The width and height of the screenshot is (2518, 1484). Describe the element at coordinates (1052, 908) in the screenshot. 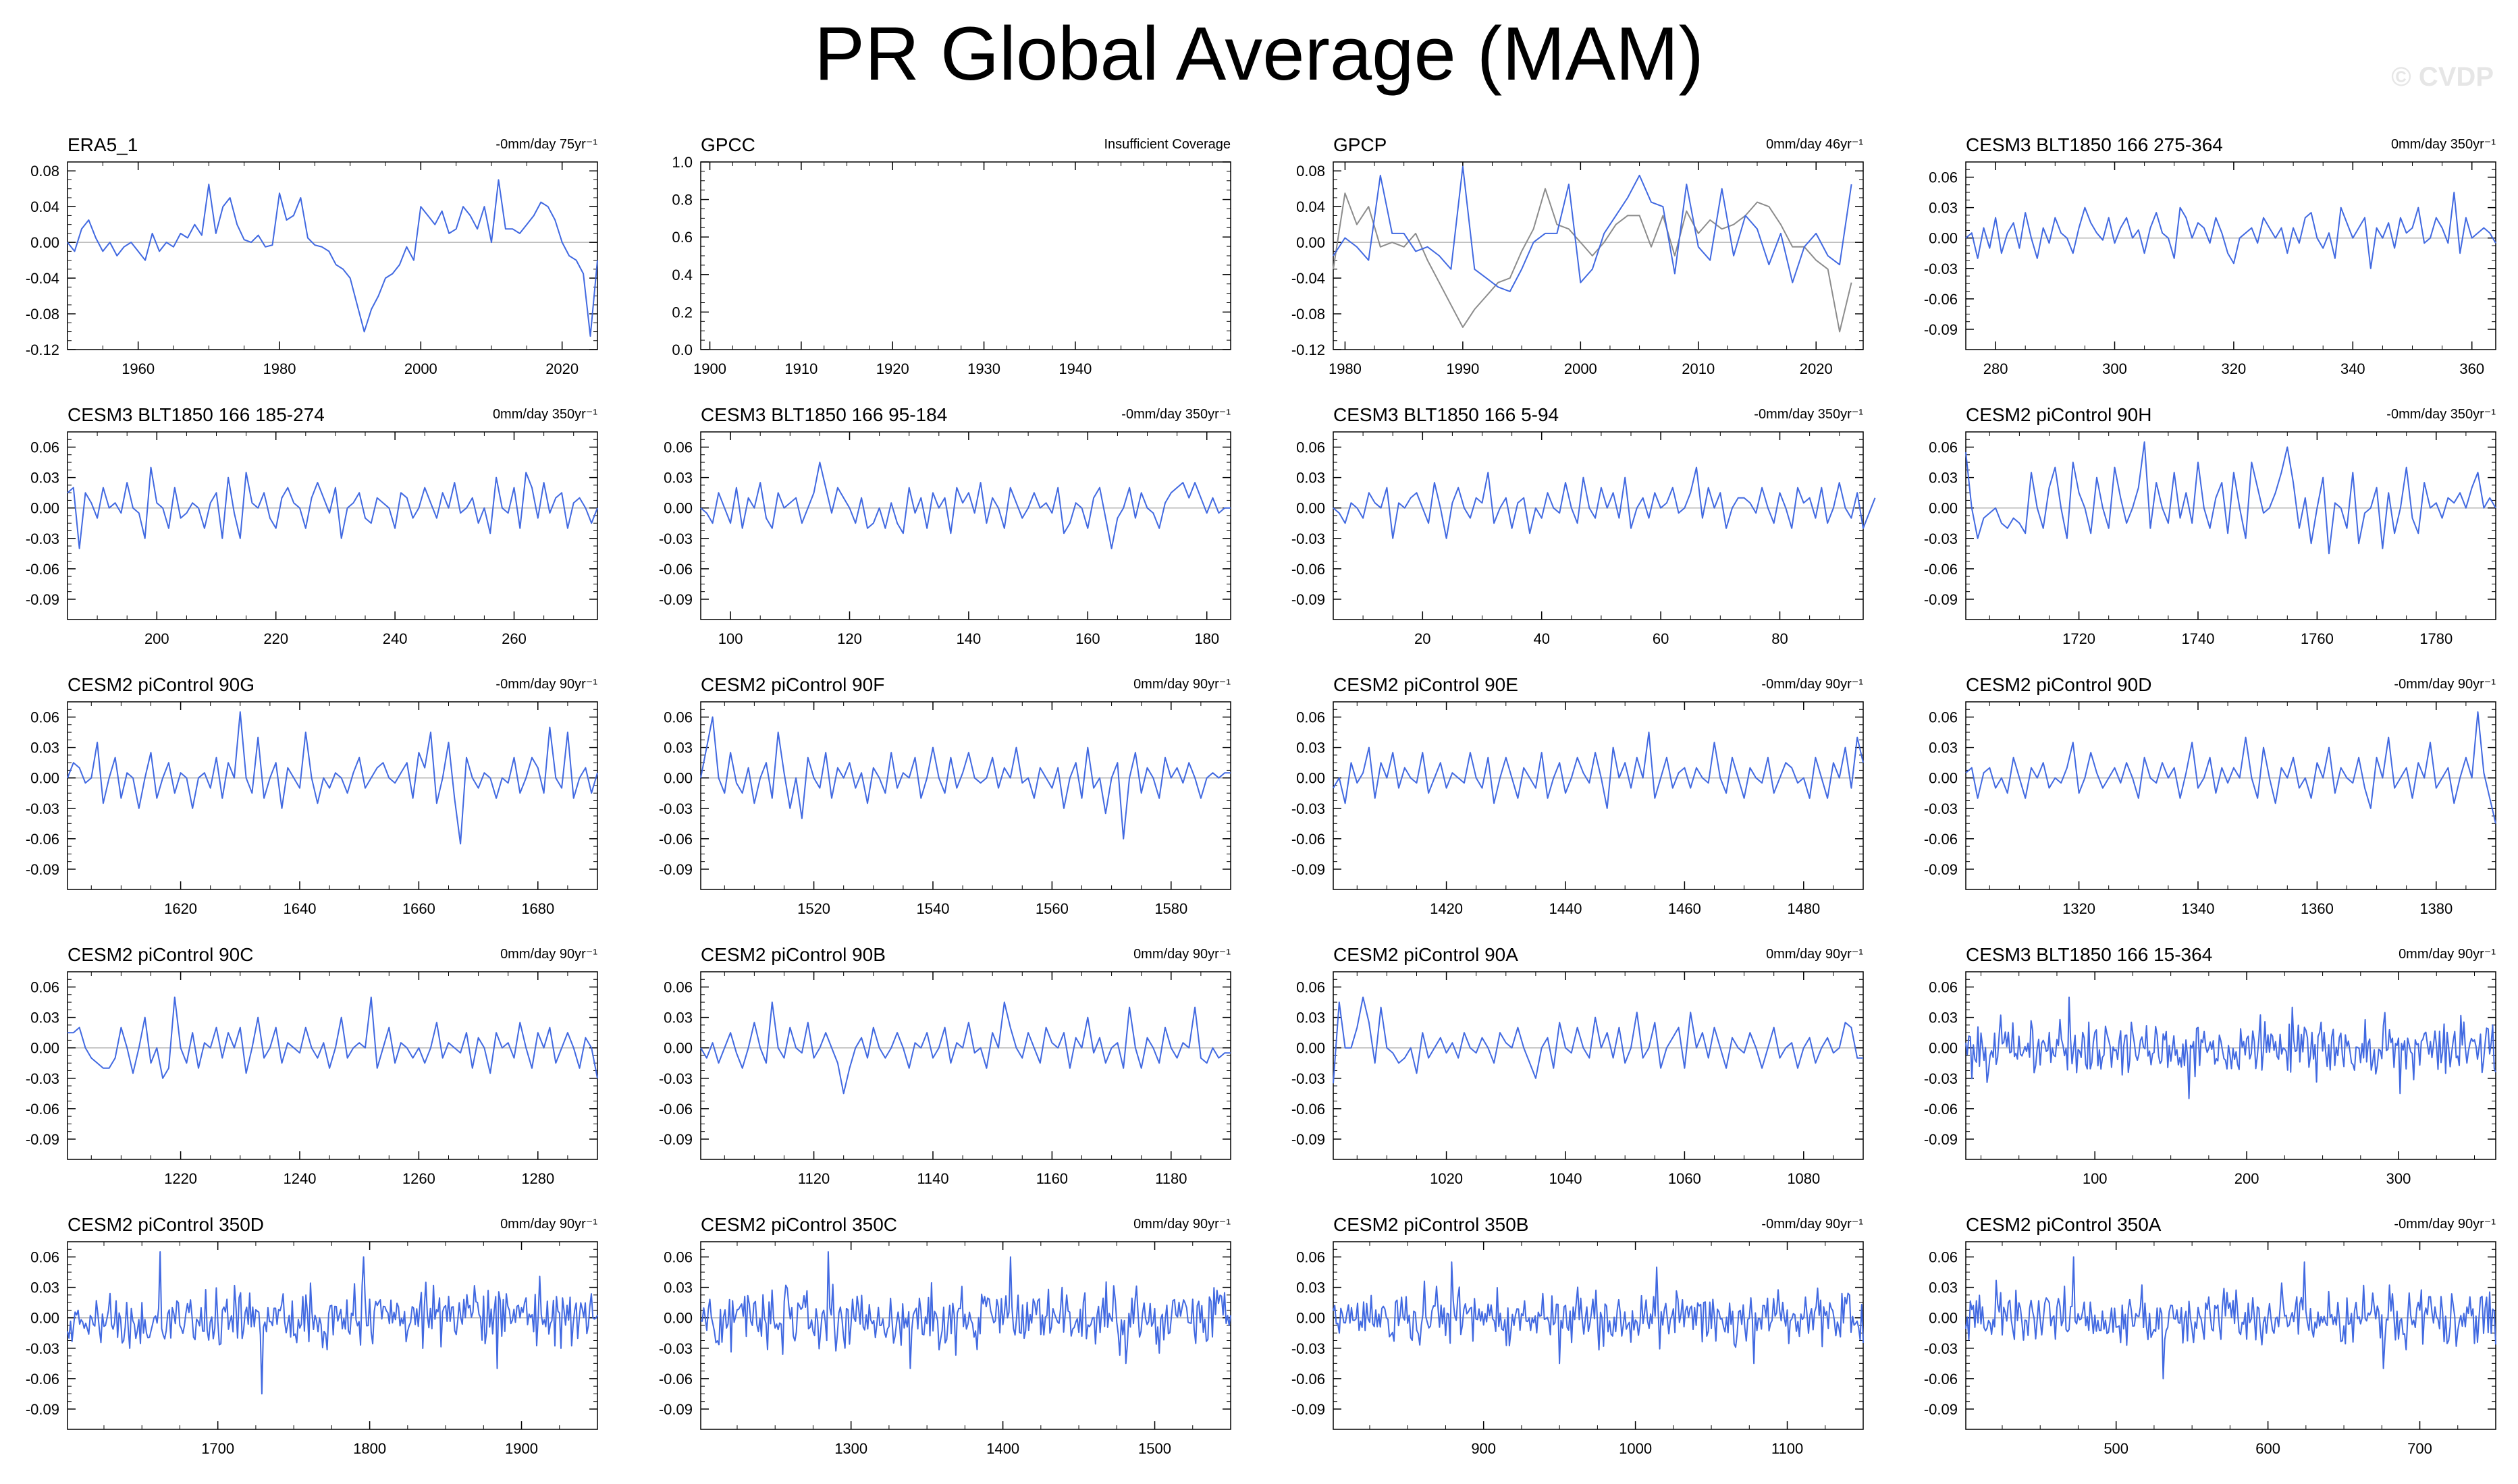

I see `x-tick-label: 1560` at that location.